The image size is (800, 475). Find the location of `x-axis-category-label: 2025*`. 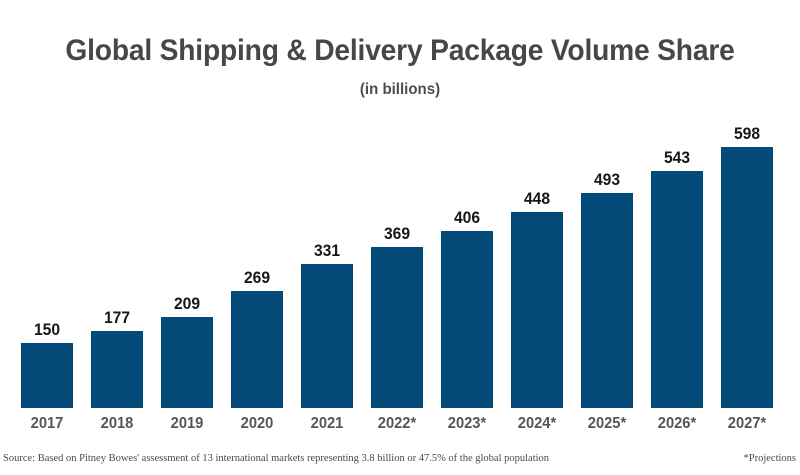

x-axis-category-label: 2025* is located at coordinates (607, 423).